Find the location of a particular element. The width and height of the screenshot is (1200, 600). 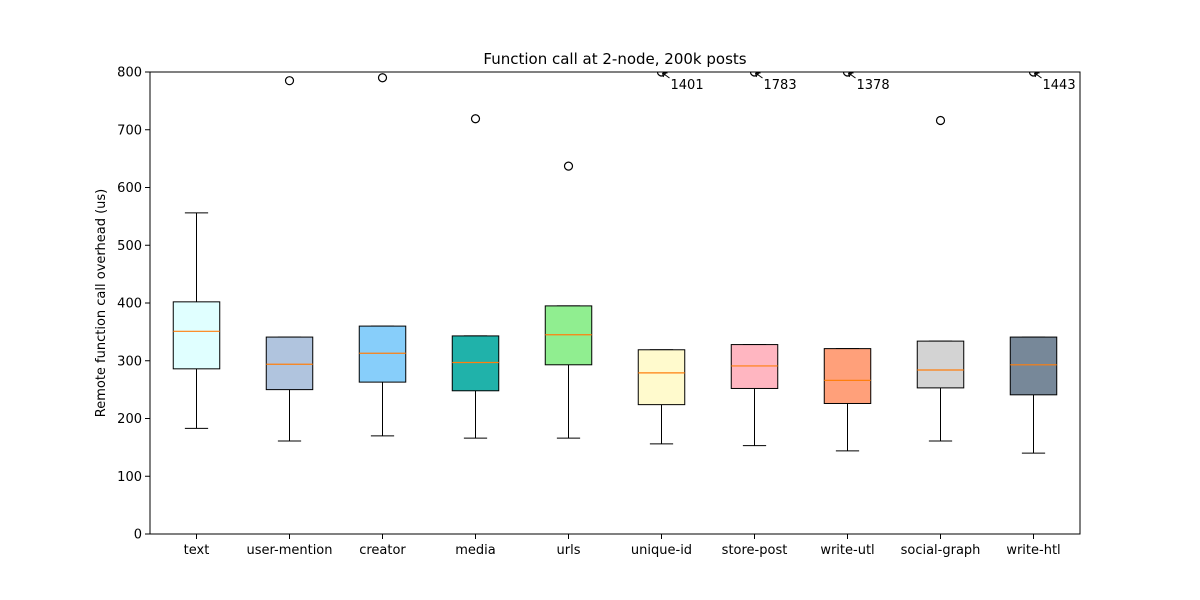

box-text is located at coordinates (196, 335).